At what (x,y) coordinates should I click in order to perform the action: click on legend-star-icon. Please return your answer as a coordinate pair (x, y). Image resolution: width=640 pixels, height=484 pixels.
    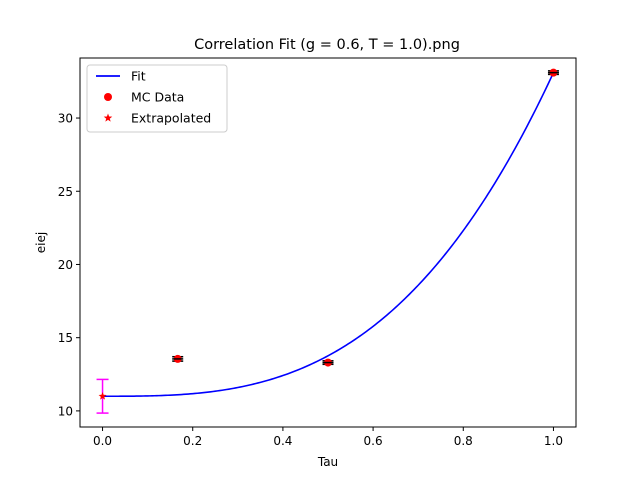
    Looking at the image, I should click on (108, 117).